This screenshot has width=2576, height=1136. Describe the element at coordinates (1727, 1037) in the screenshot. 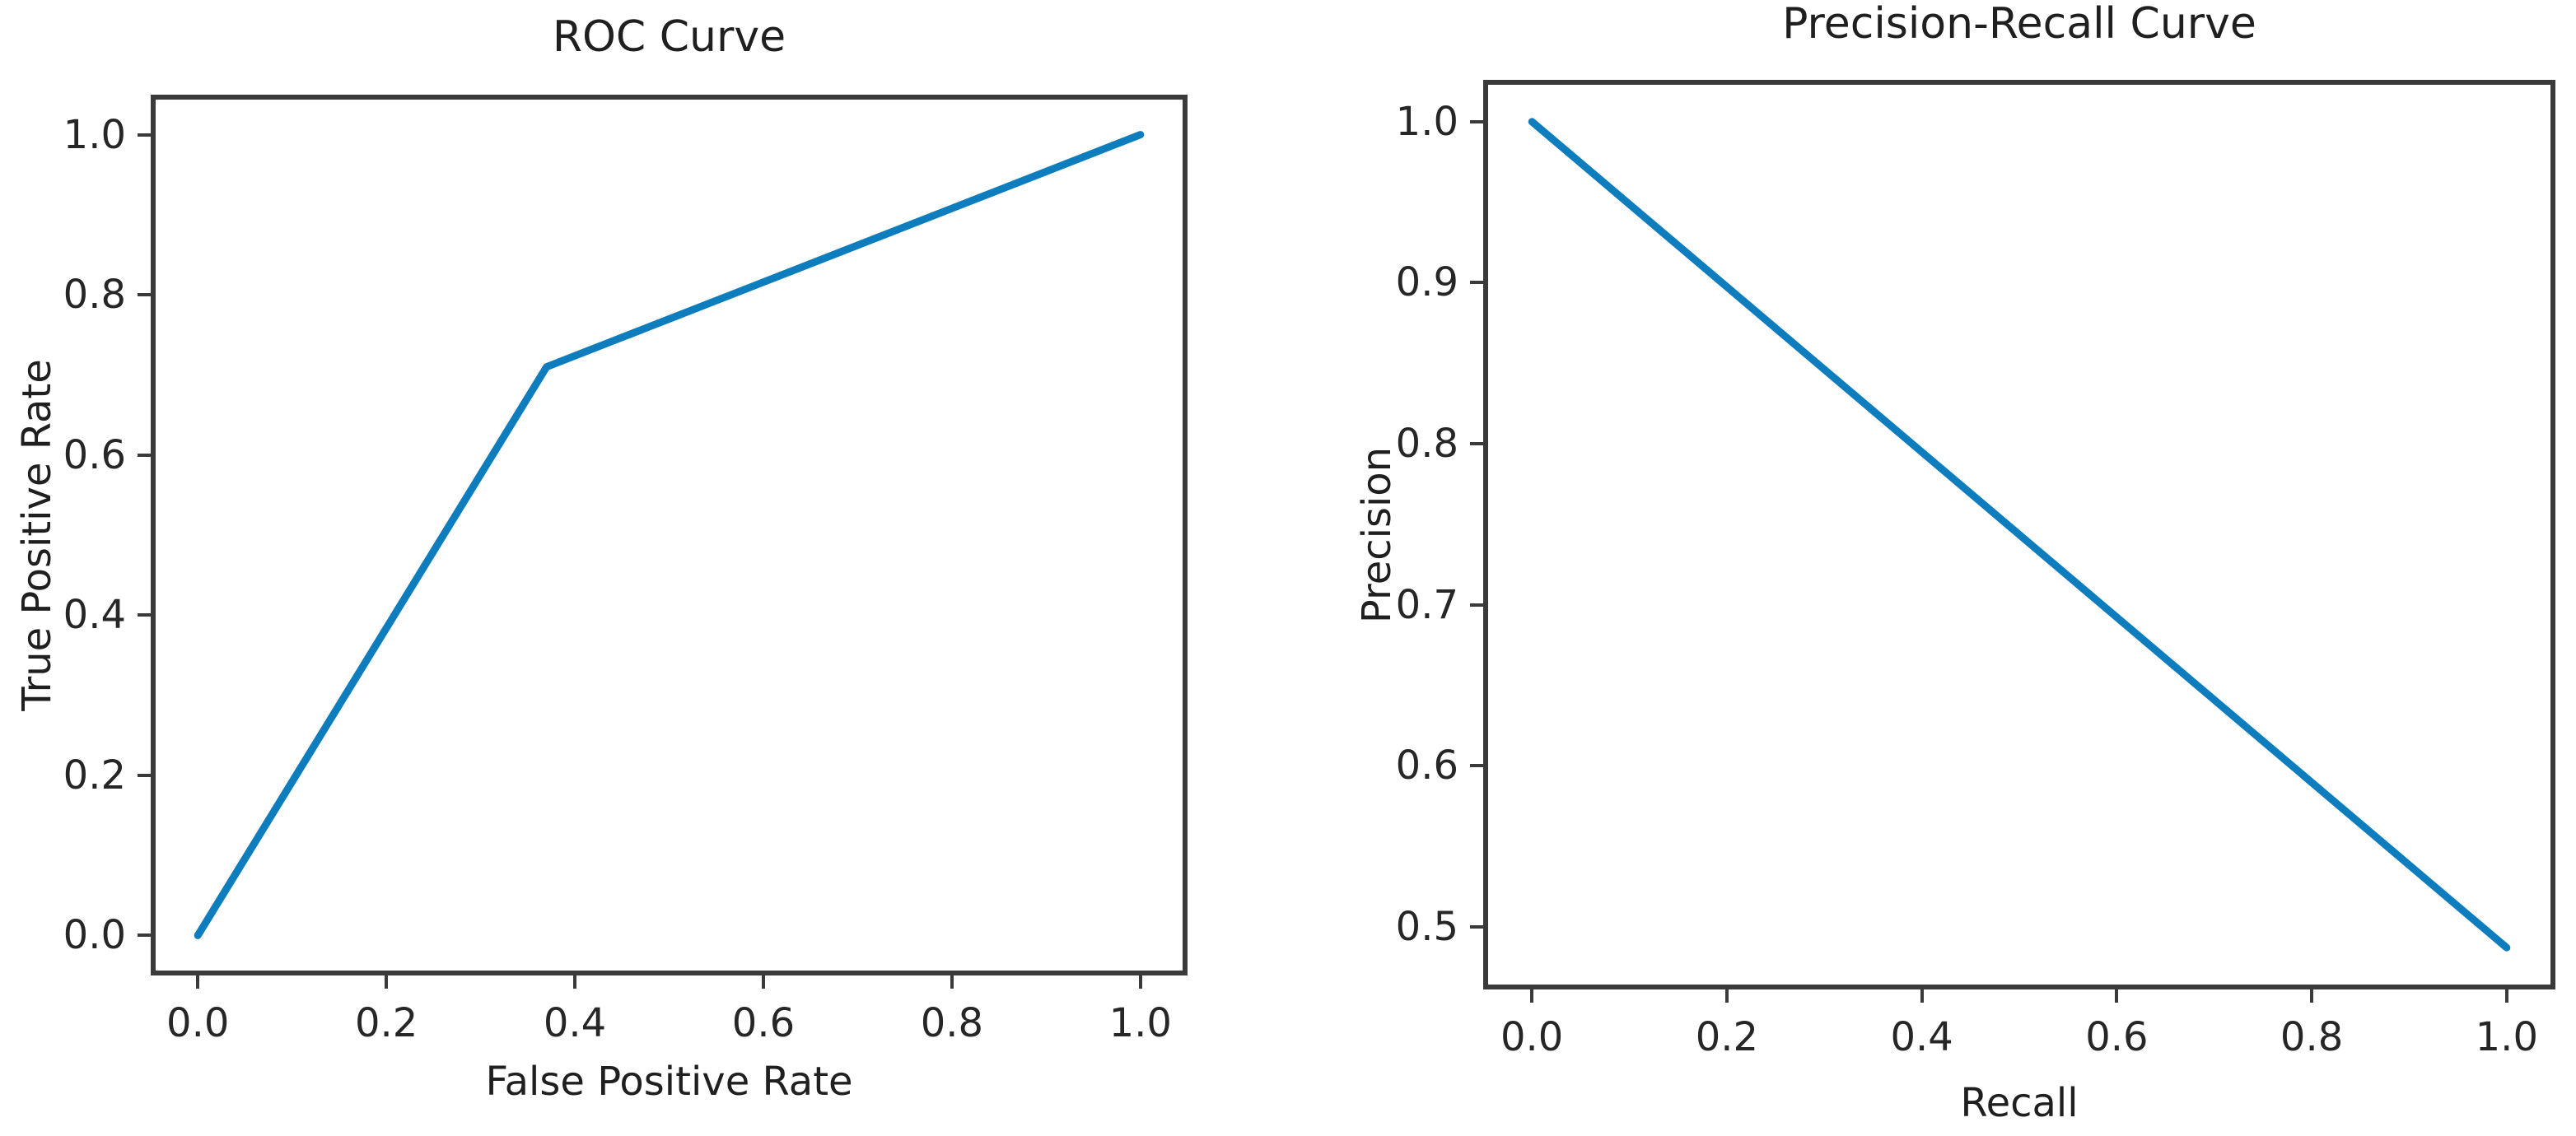

I see `pr-x-tick-label: 0.2` at that location.